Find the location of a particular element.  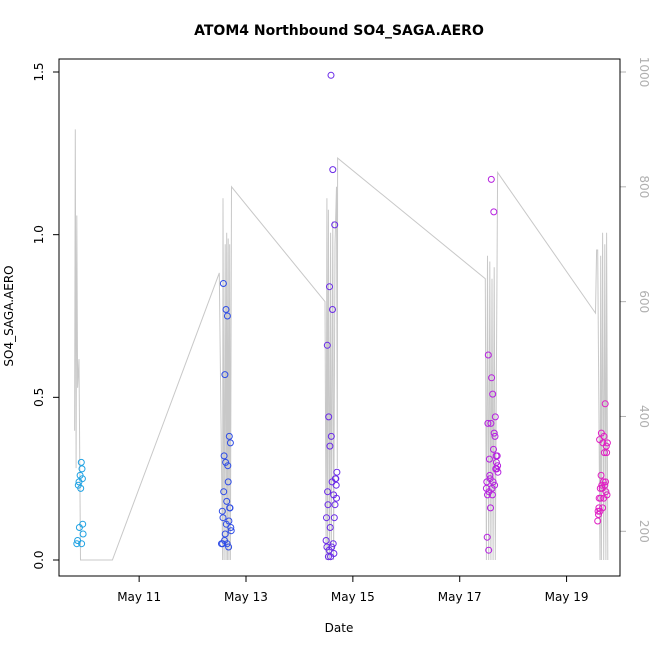

chart-title: ATOM4 Northbound SO4_SAGA.AERO is located at coordinates (339, 31).